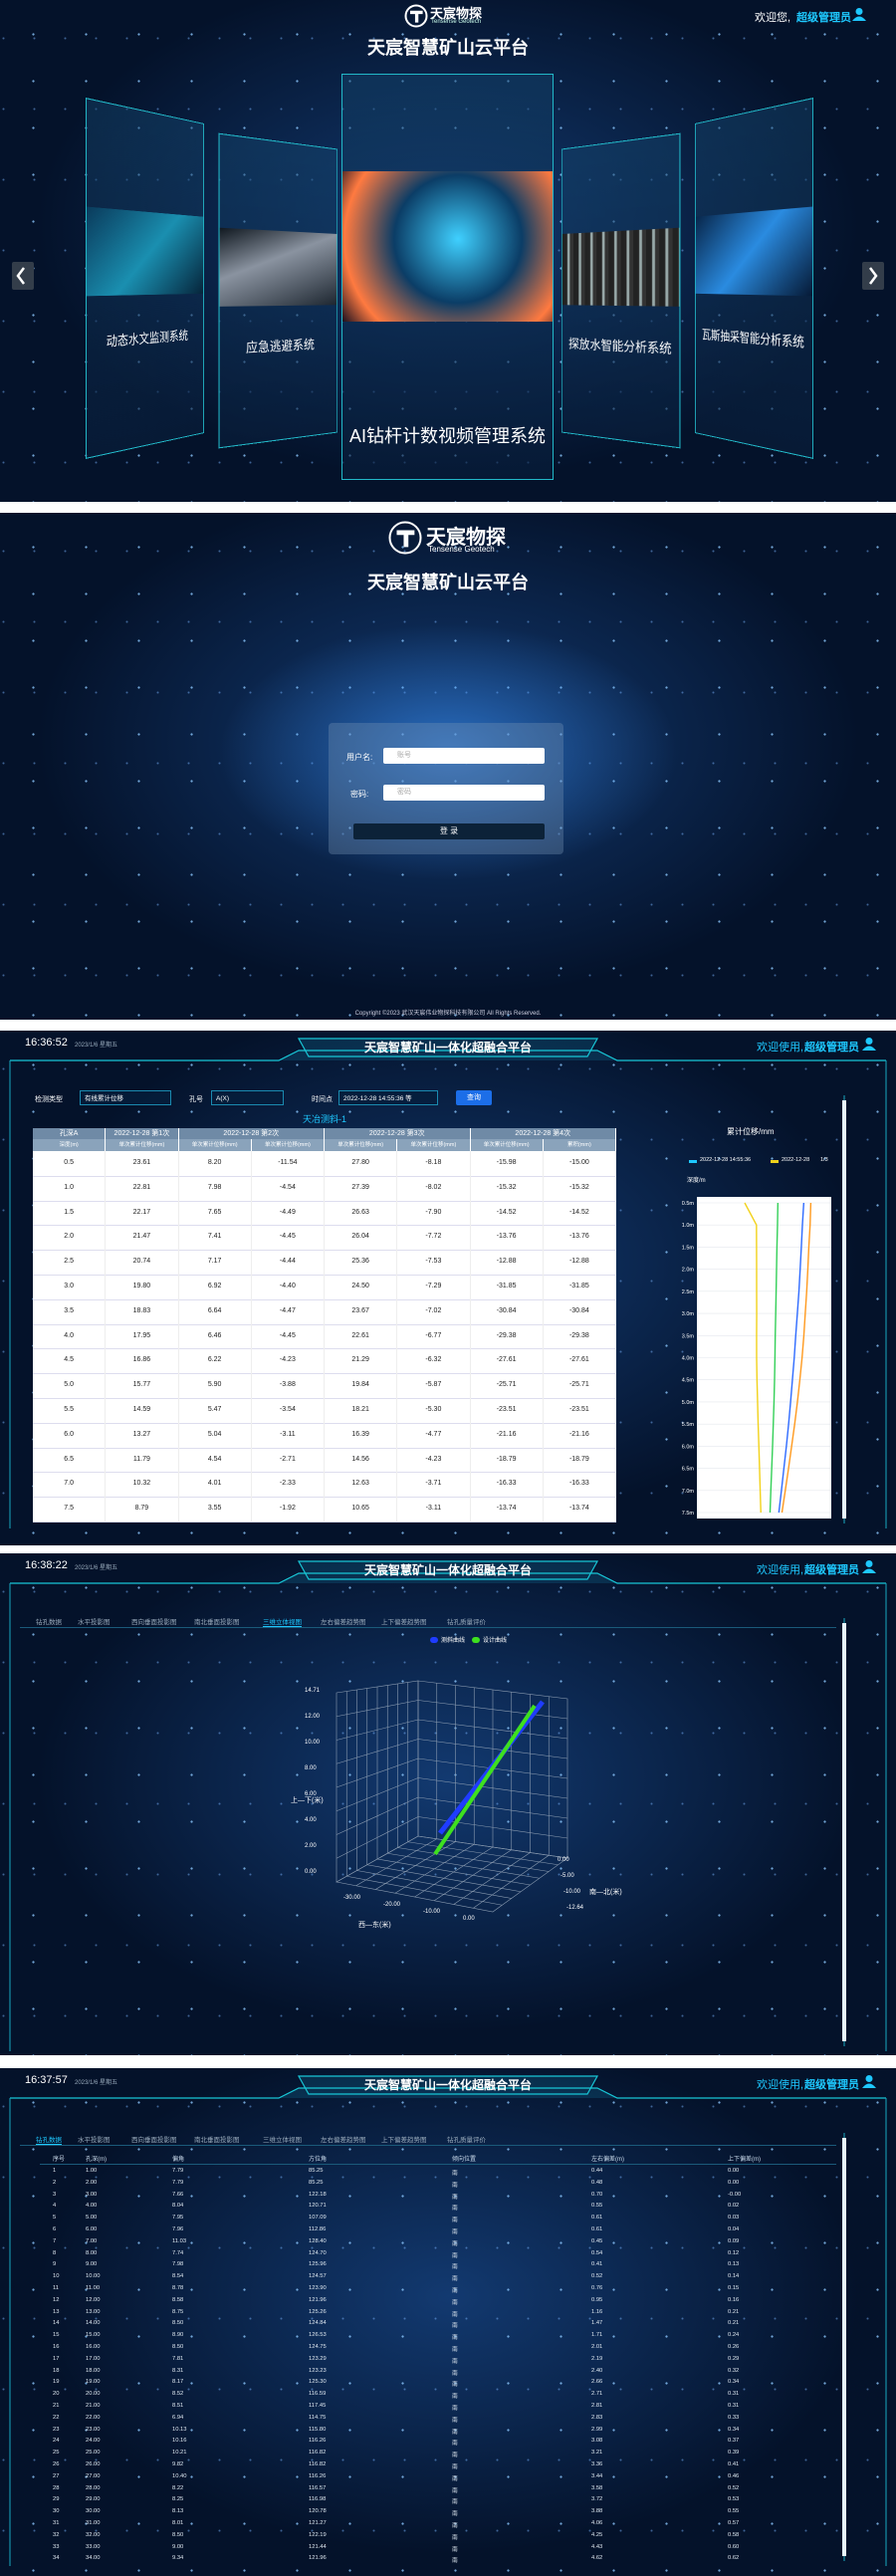  Describe the element at coordinates (362, 1262) in the screenshot. I see `cell: 25.36` at that location.